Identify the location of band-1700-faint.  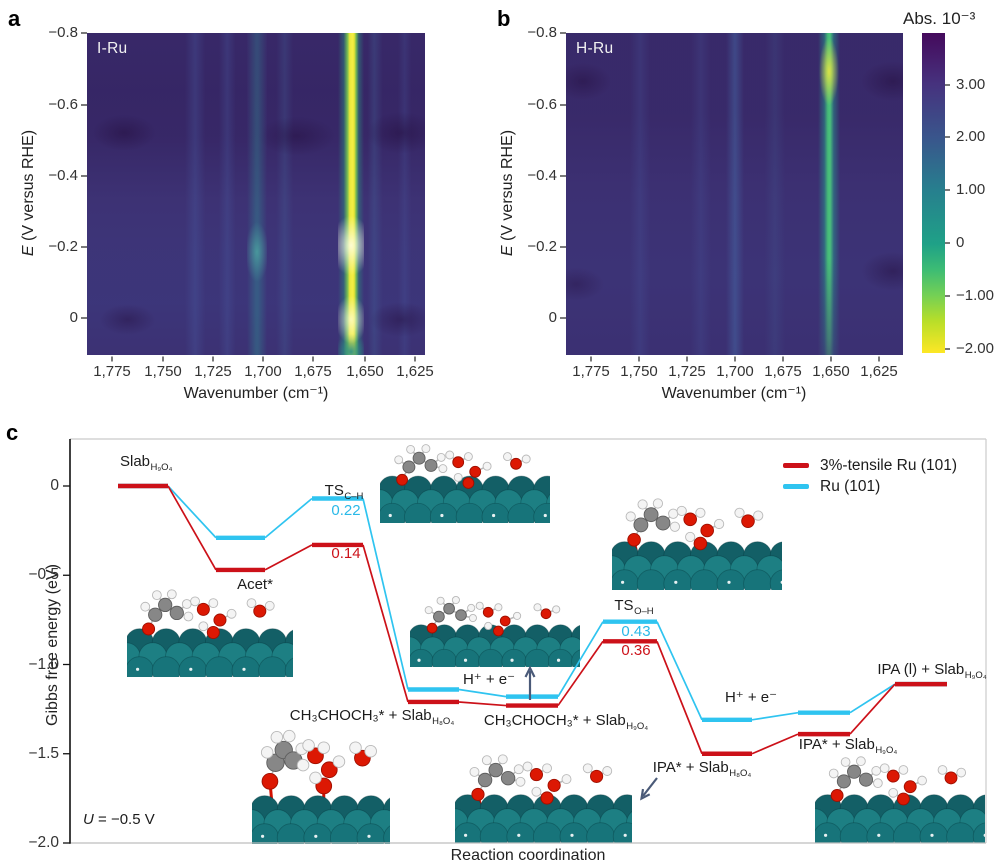
(735, 194).